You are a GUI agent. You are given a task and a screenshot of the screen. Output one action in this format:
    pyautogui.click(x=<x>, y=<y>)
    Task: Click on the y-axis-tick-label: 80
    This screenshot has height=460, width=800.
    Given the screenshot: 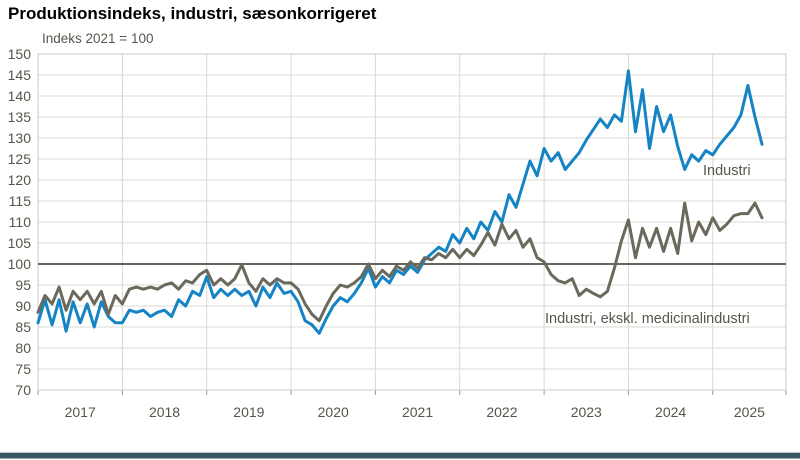 What is the action you would take?
    pyautogui.click(x=23, y=348)
    